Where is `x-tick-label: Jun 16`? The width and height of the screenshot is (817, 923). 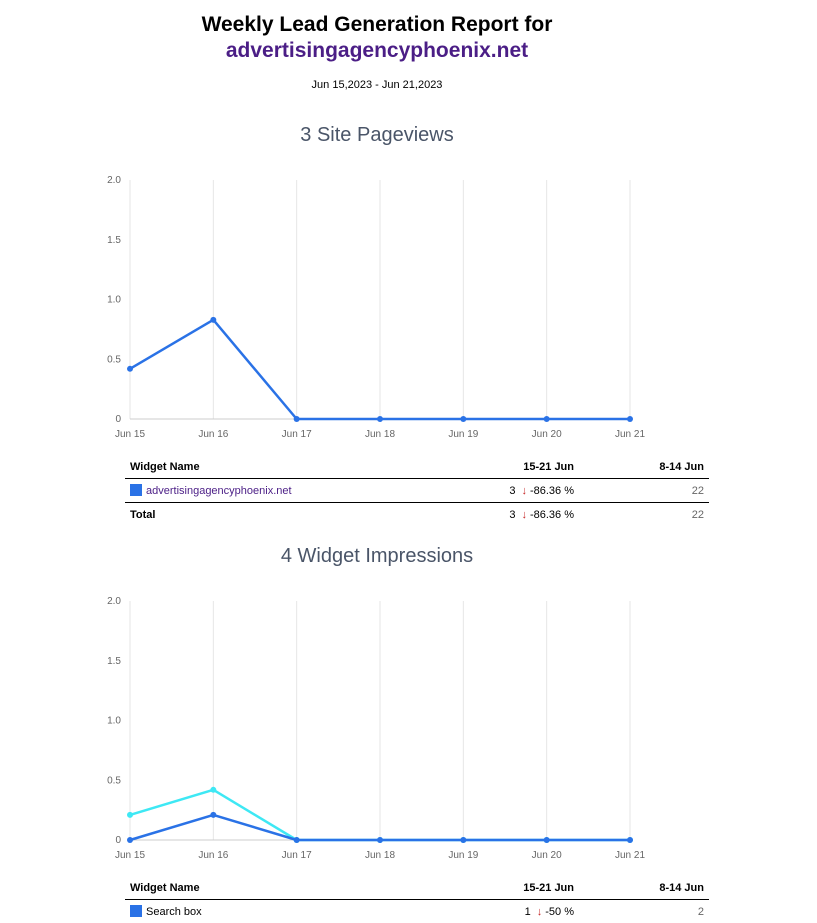 x-tick-label: Jun 16 is located at coordinates (213, 855).